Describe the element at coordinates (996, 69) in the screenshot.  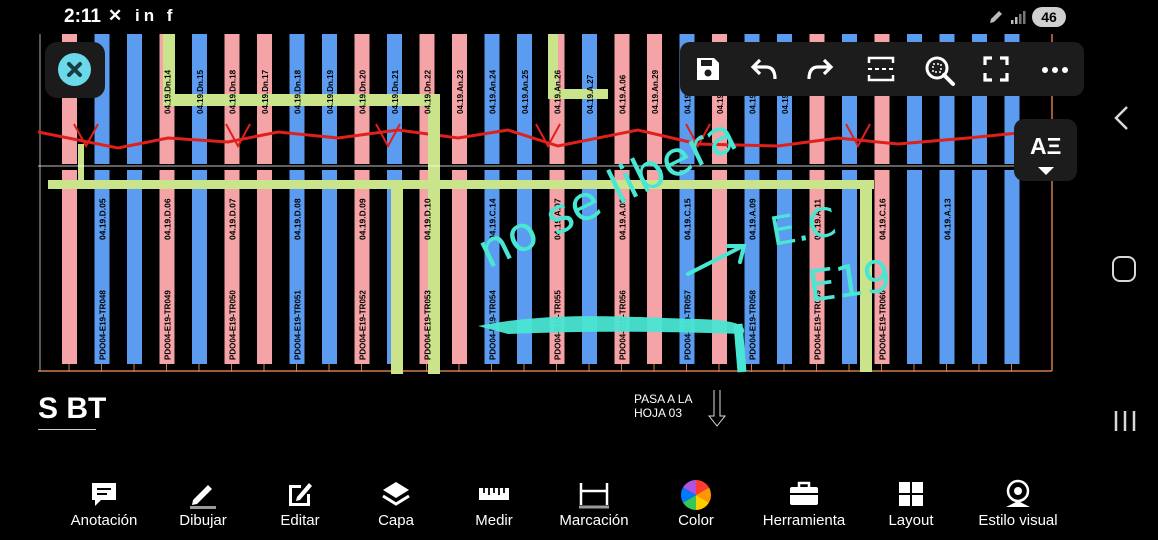
I see `fullscreen-button` at that location.